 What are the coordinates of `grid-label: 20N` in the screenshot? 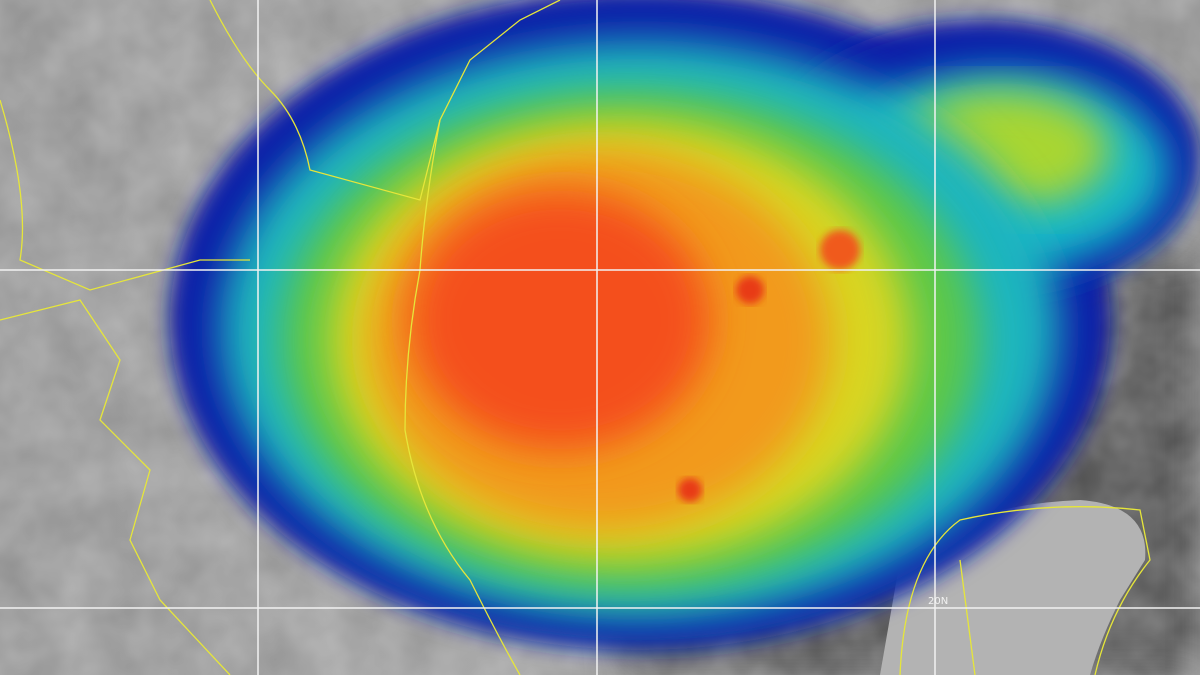 It's located at (938, 601).